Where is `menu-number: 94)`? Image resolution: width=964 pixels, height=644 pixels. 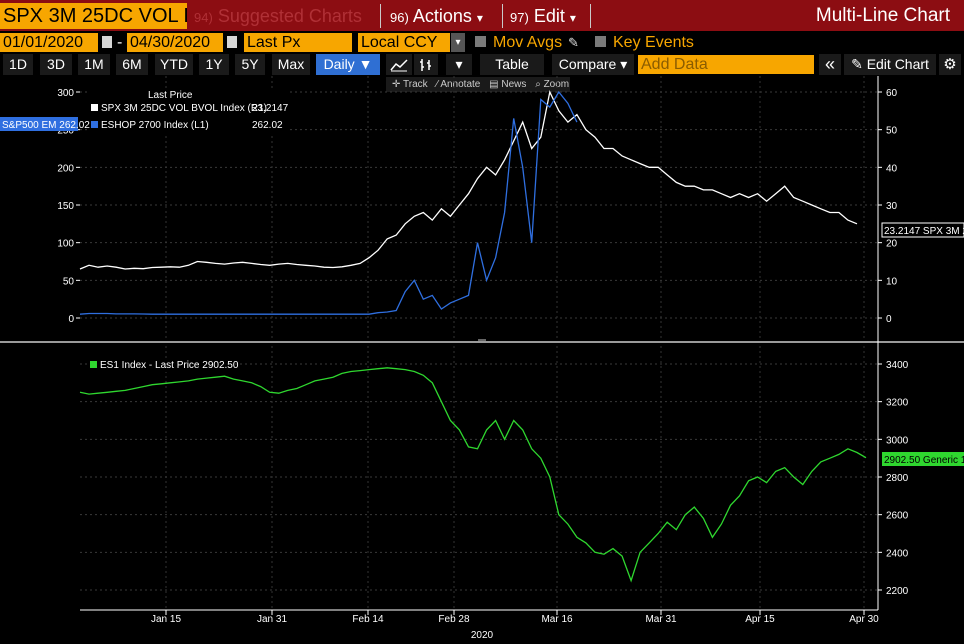 menu-number: 94) is located at coordinates (203, 17).